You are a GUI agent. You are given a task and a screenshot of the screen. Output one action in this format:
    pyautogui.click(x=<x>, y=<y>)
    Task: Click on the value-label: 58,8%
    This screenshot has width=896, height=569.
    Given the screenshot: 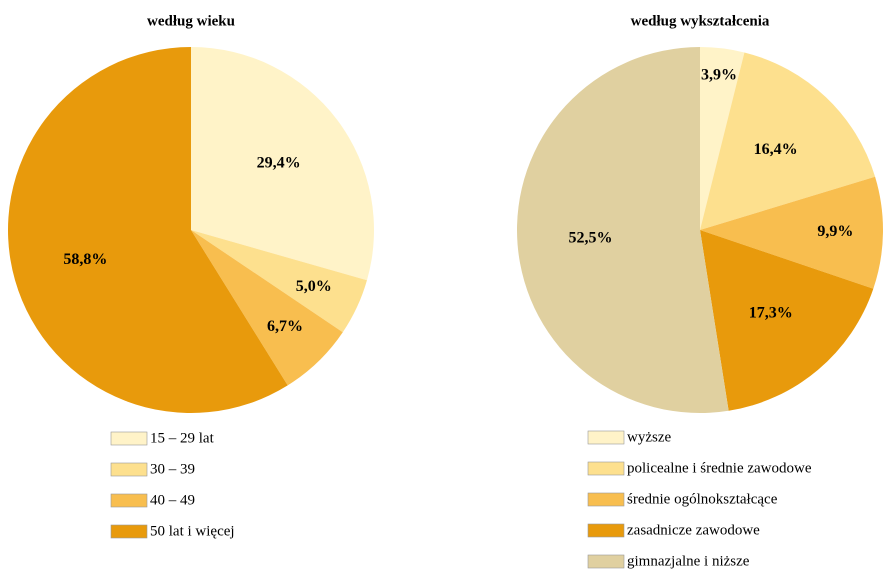 What is the action you would take?
    pyautogui.click(x=85, y=259)
    